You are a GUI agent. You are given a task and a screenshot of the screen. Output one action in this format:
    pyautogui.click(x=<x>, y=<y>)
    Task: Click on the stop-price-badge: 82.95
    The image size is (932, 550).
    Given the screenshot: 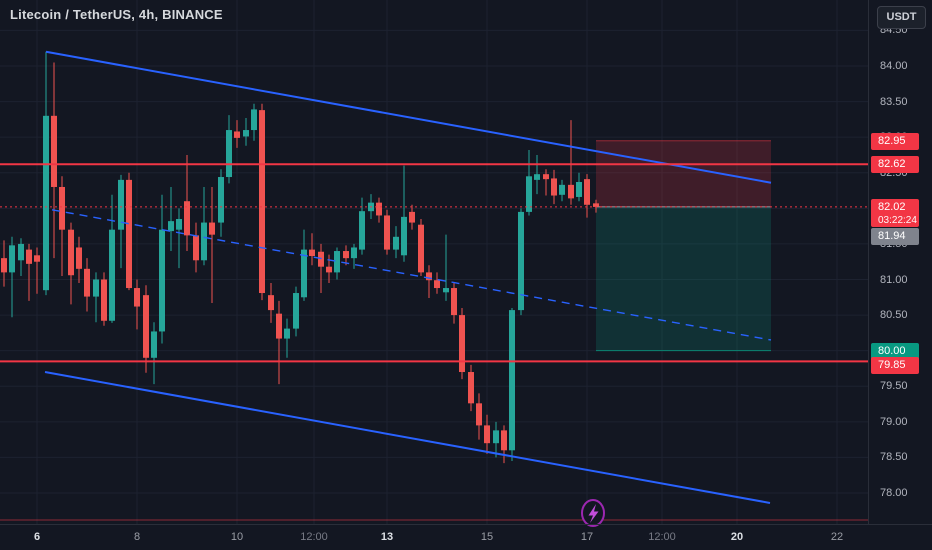 What is the action you would take?
    pyautogui.click(x=895, y=141)
    